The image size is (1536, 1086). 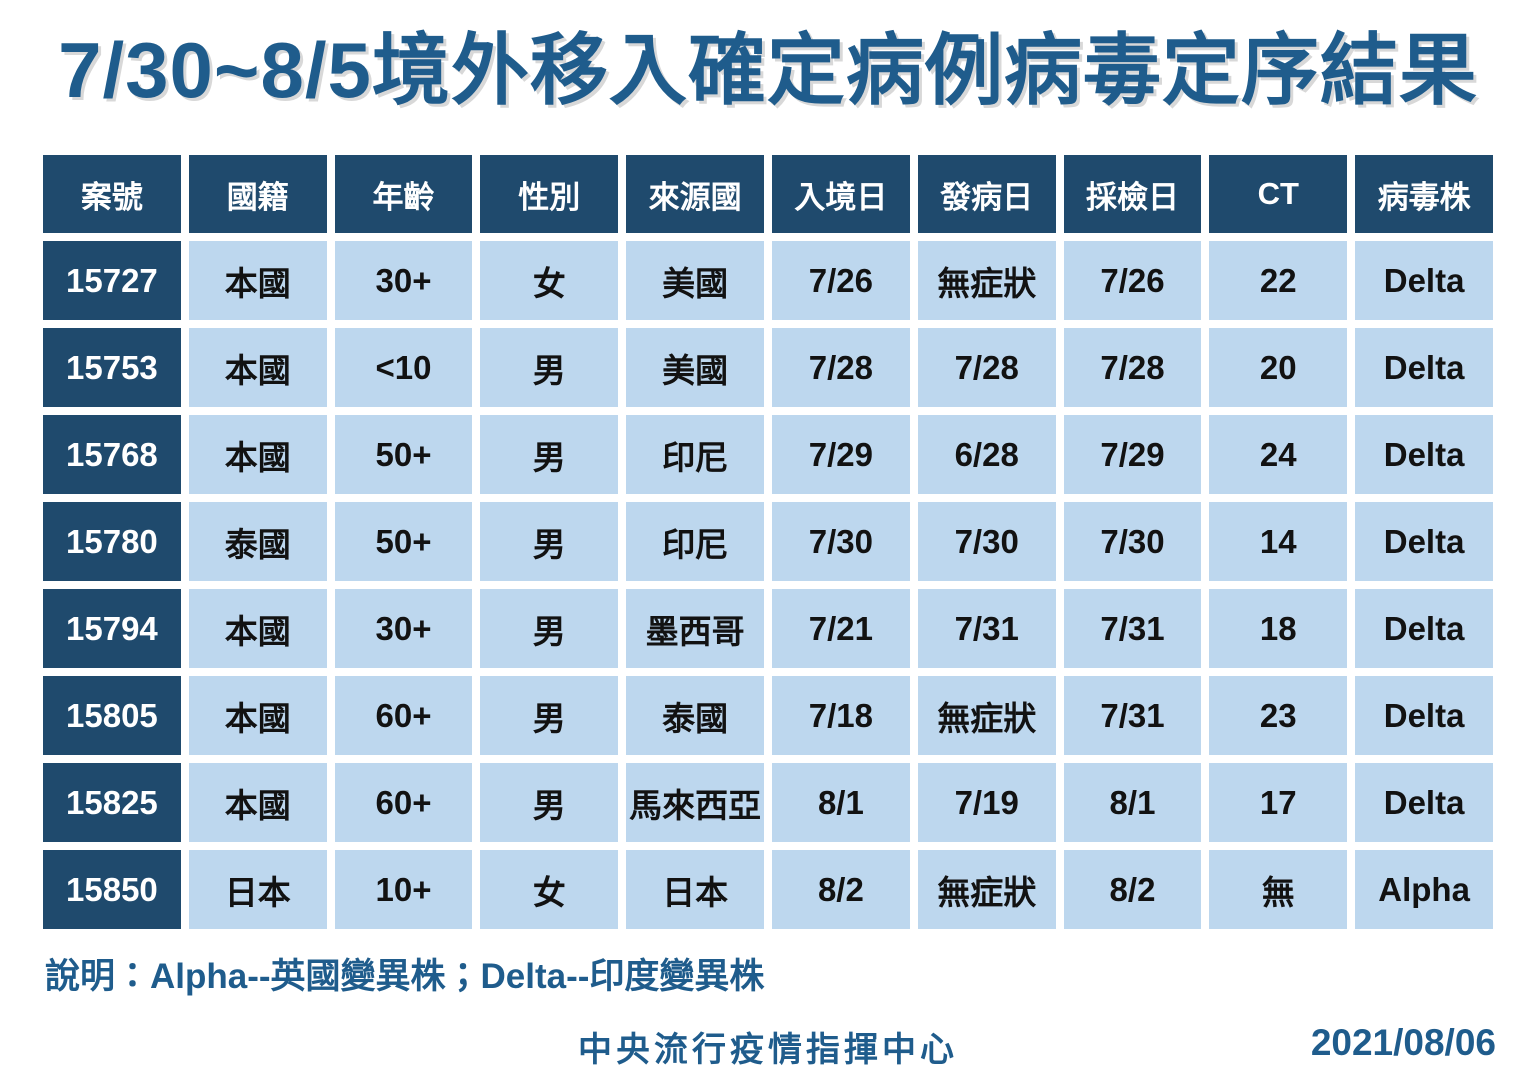 I want to click on case-id-cell: 15768, so click(x=112, y=454).